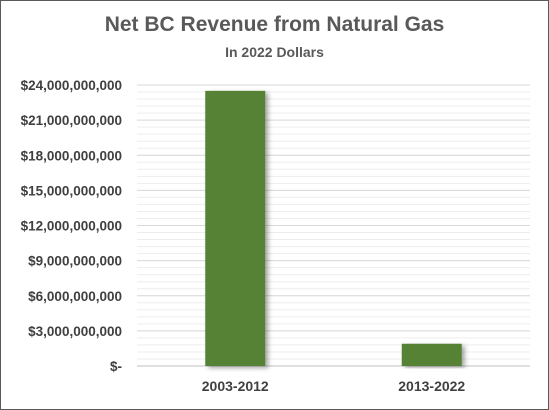 This screenshot has width=549, height=410. I want to click on bar-2013-2022, so click(431, 354).